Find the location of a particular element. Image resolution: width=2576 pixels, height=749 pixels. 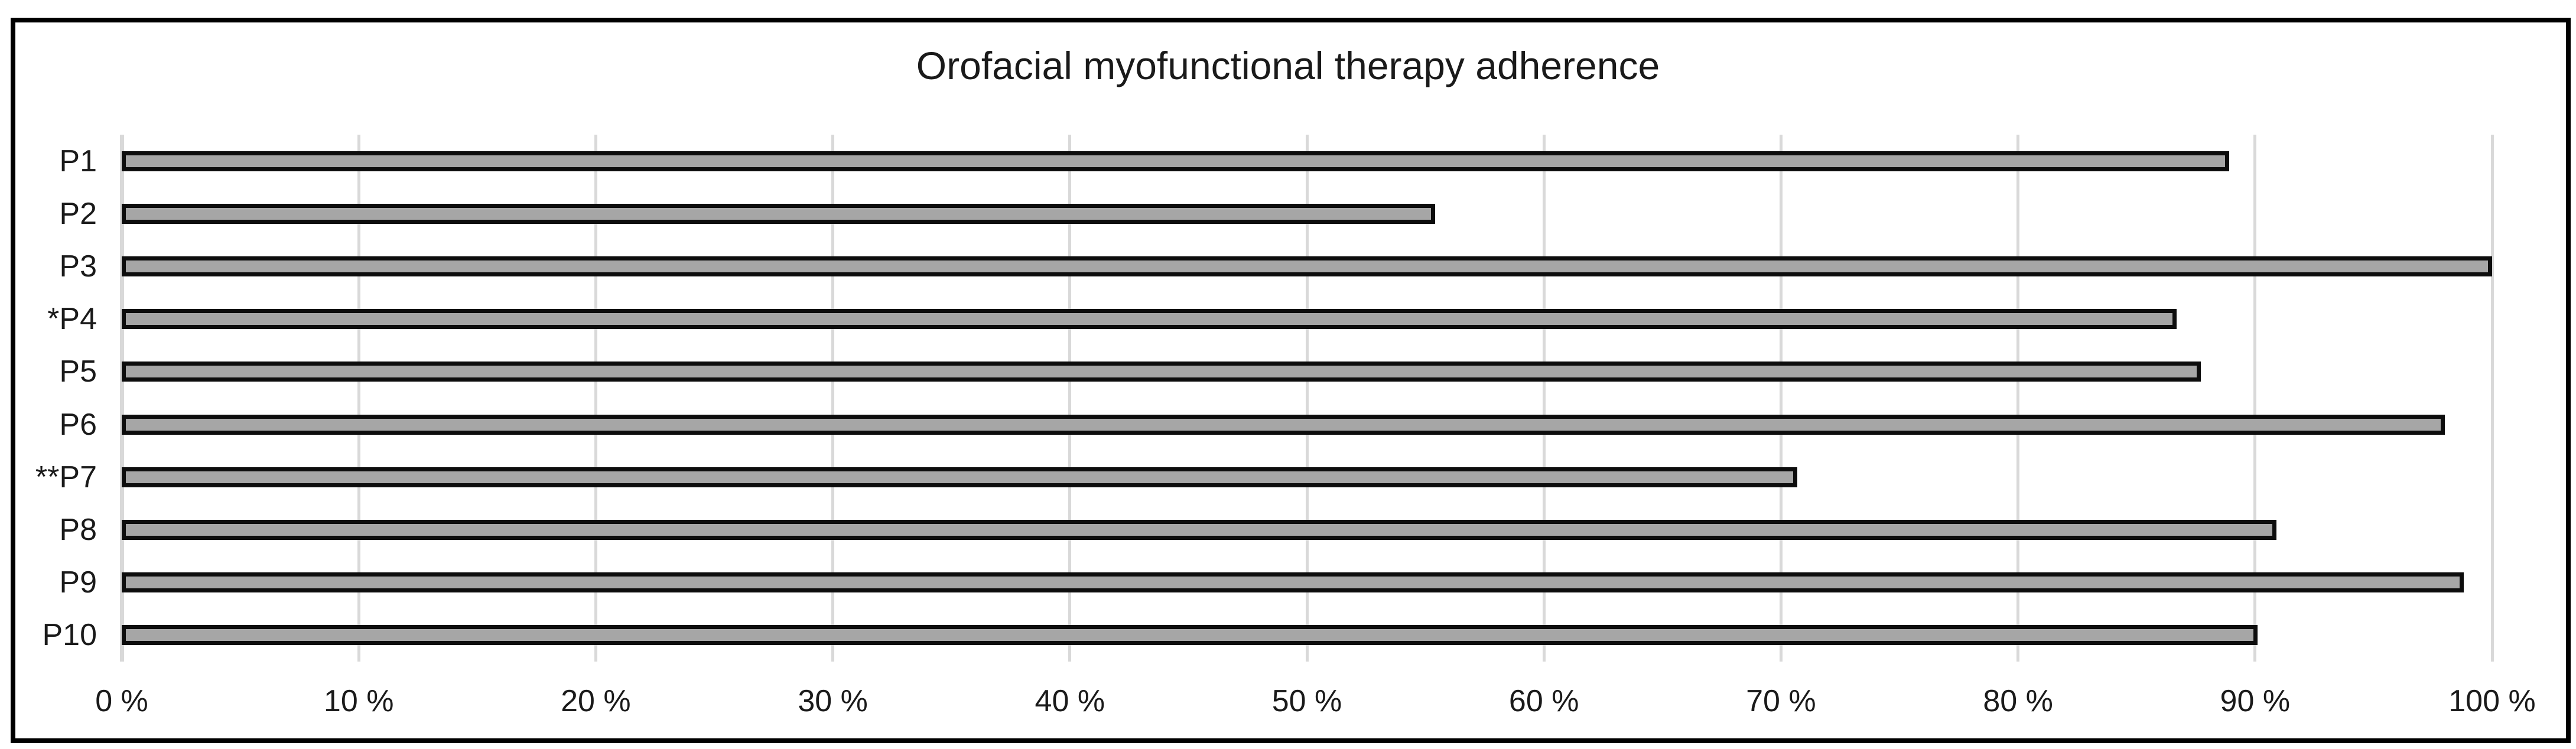

x-tick-label: 50 % is located at coordinates (1306, 701).